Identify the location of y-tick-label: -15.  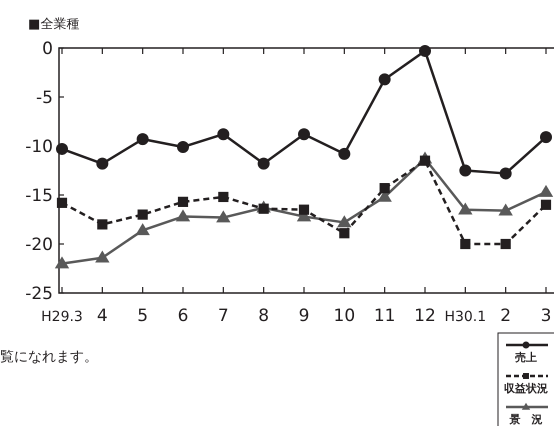
(39, 196).